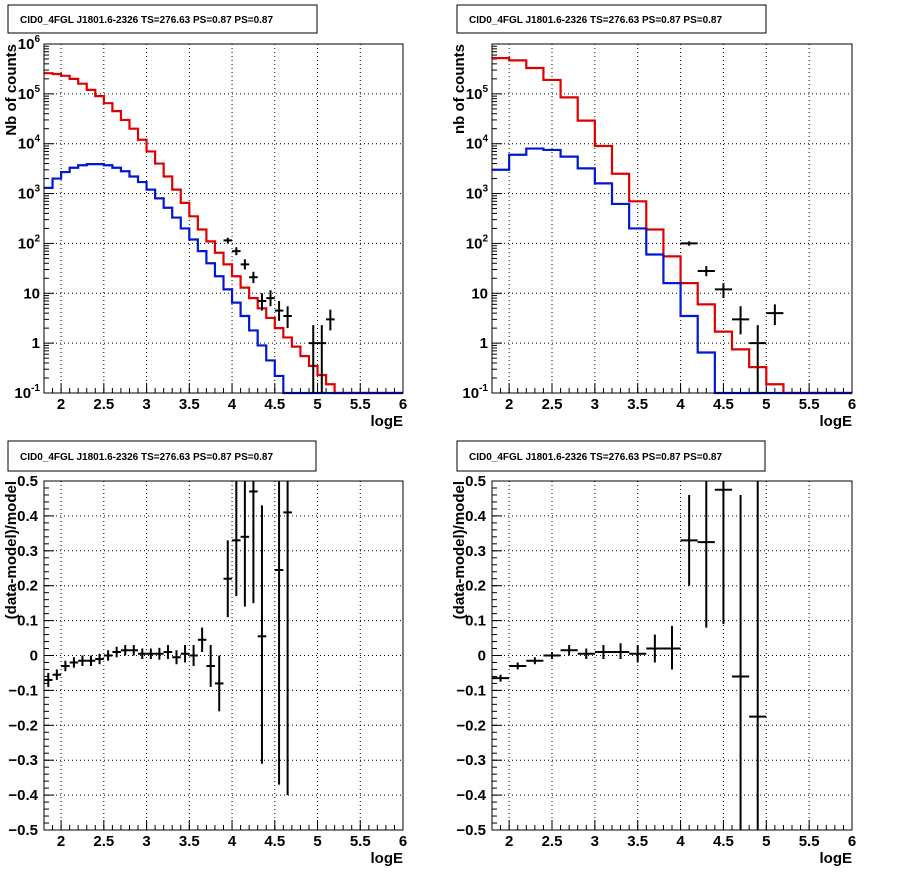 The height and width of the screenshot is (875, 898). What do you see at coordinates (103, 404) in the screenshot?
I see `x-tick-label: 2.5` at bounding box center [103, 404].